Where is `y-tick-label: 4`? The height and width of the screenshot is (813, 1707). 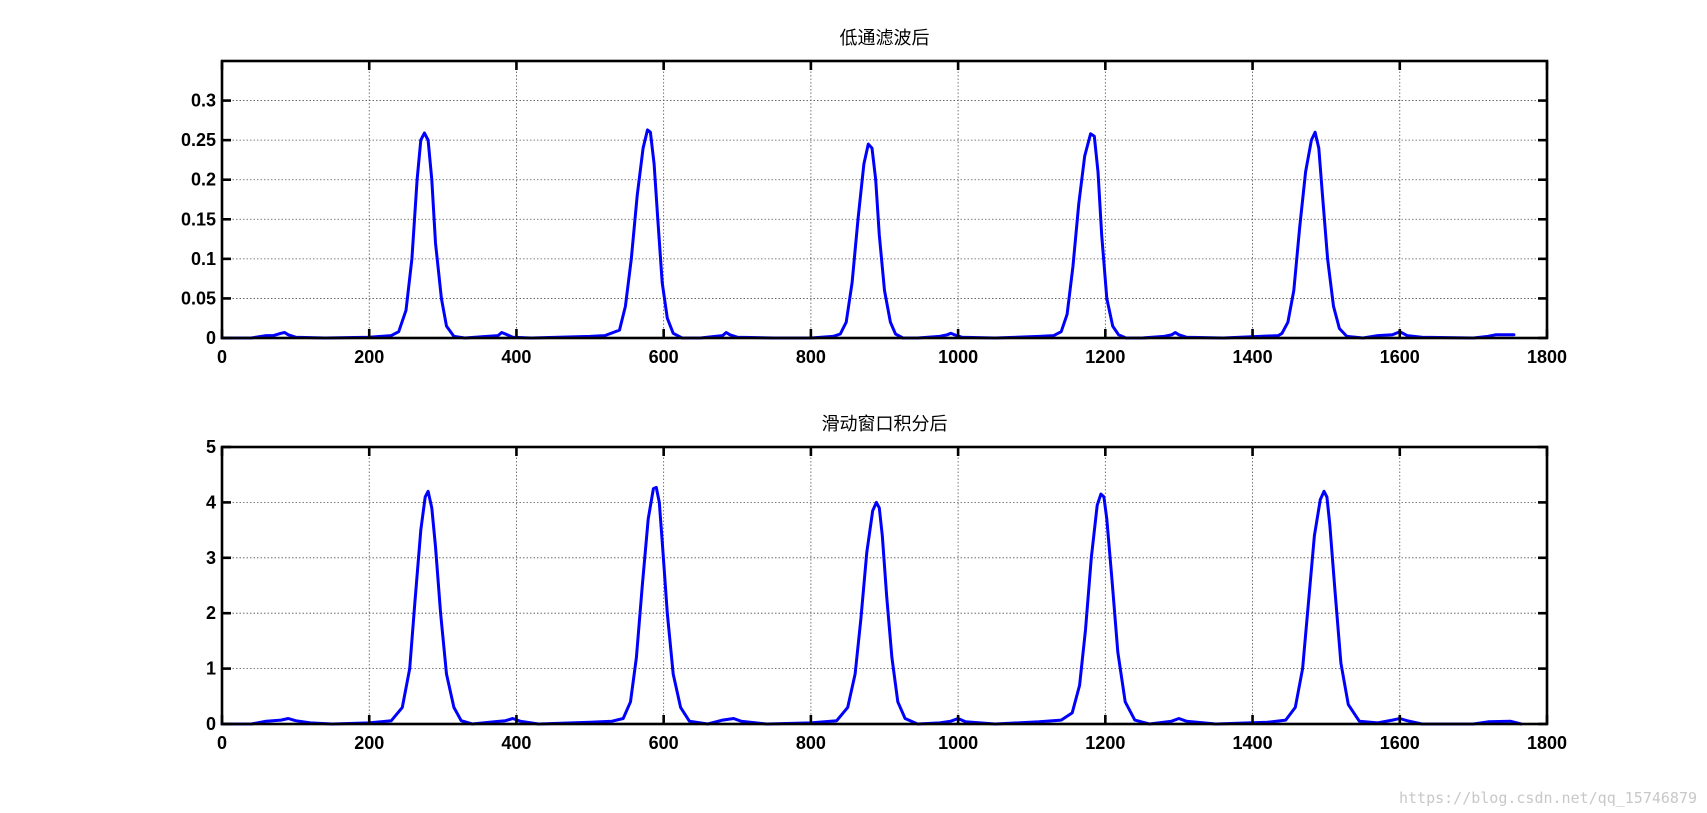
y-tick-label: 4 is located at coordinates (211, 502).